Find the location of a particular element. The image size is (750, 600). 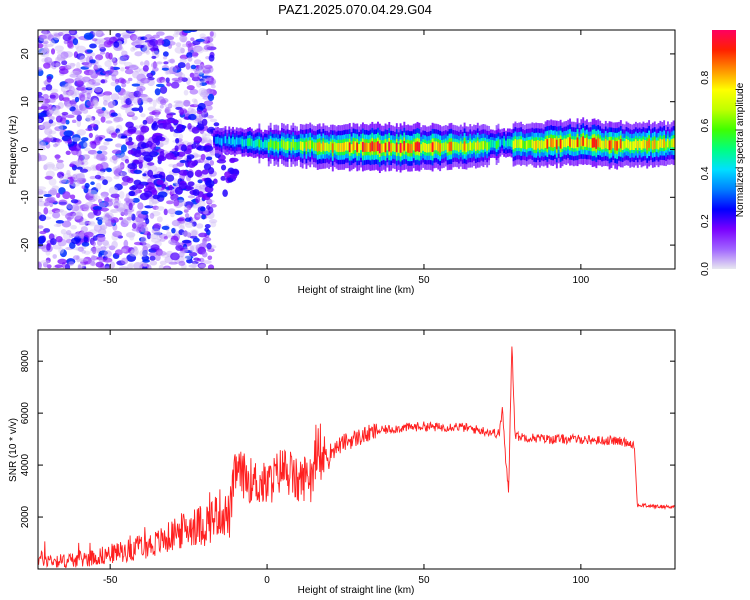

spectrogram-y-tick-label: -10 is located at coordinates (25, 197).